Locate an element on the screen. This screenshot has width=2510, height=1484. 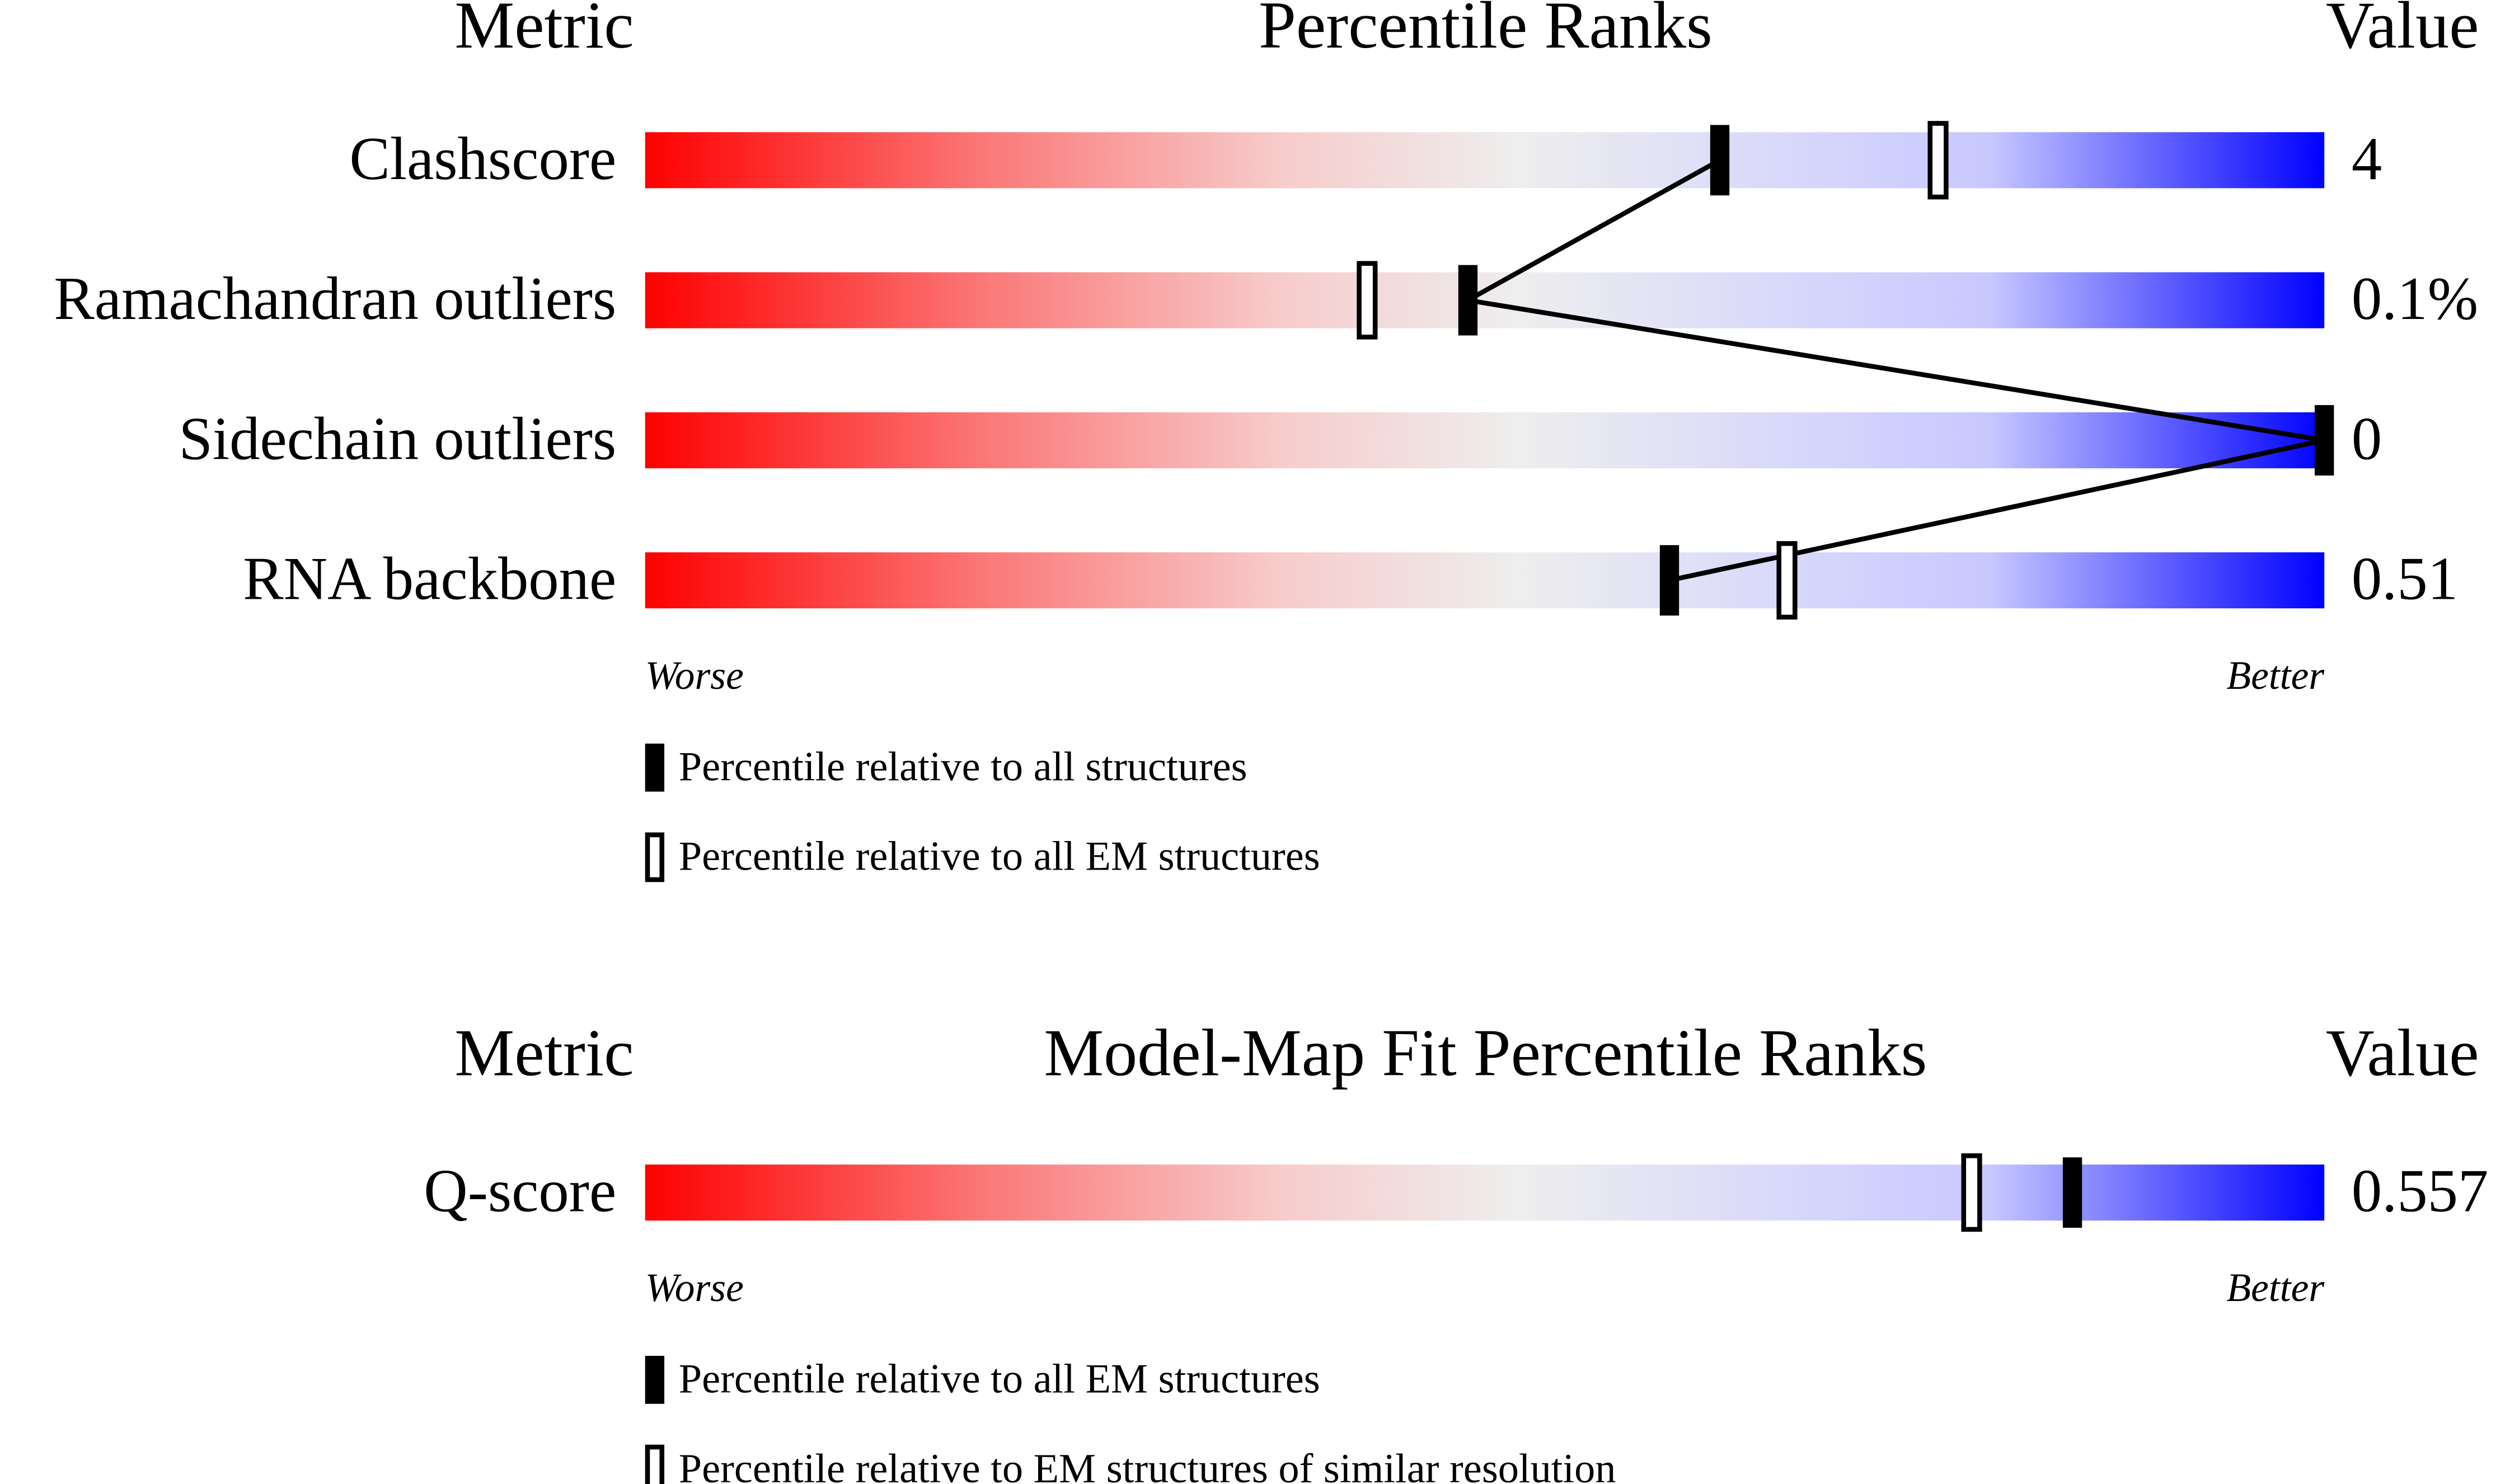
metric-label: Ramachandran outliers is located at coordinates (335, 298).